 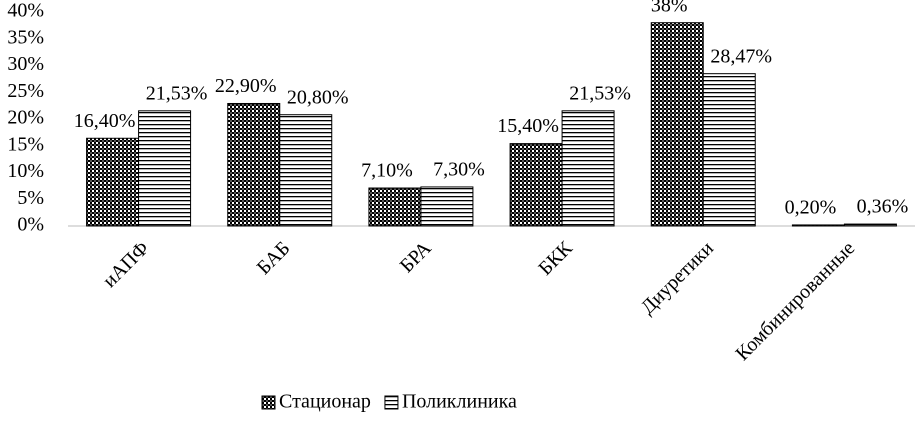 What do you see at coordinates (555, 258) in the screenshot?
I see `x-tick-label: БКК` at bounding box center [555, 258].